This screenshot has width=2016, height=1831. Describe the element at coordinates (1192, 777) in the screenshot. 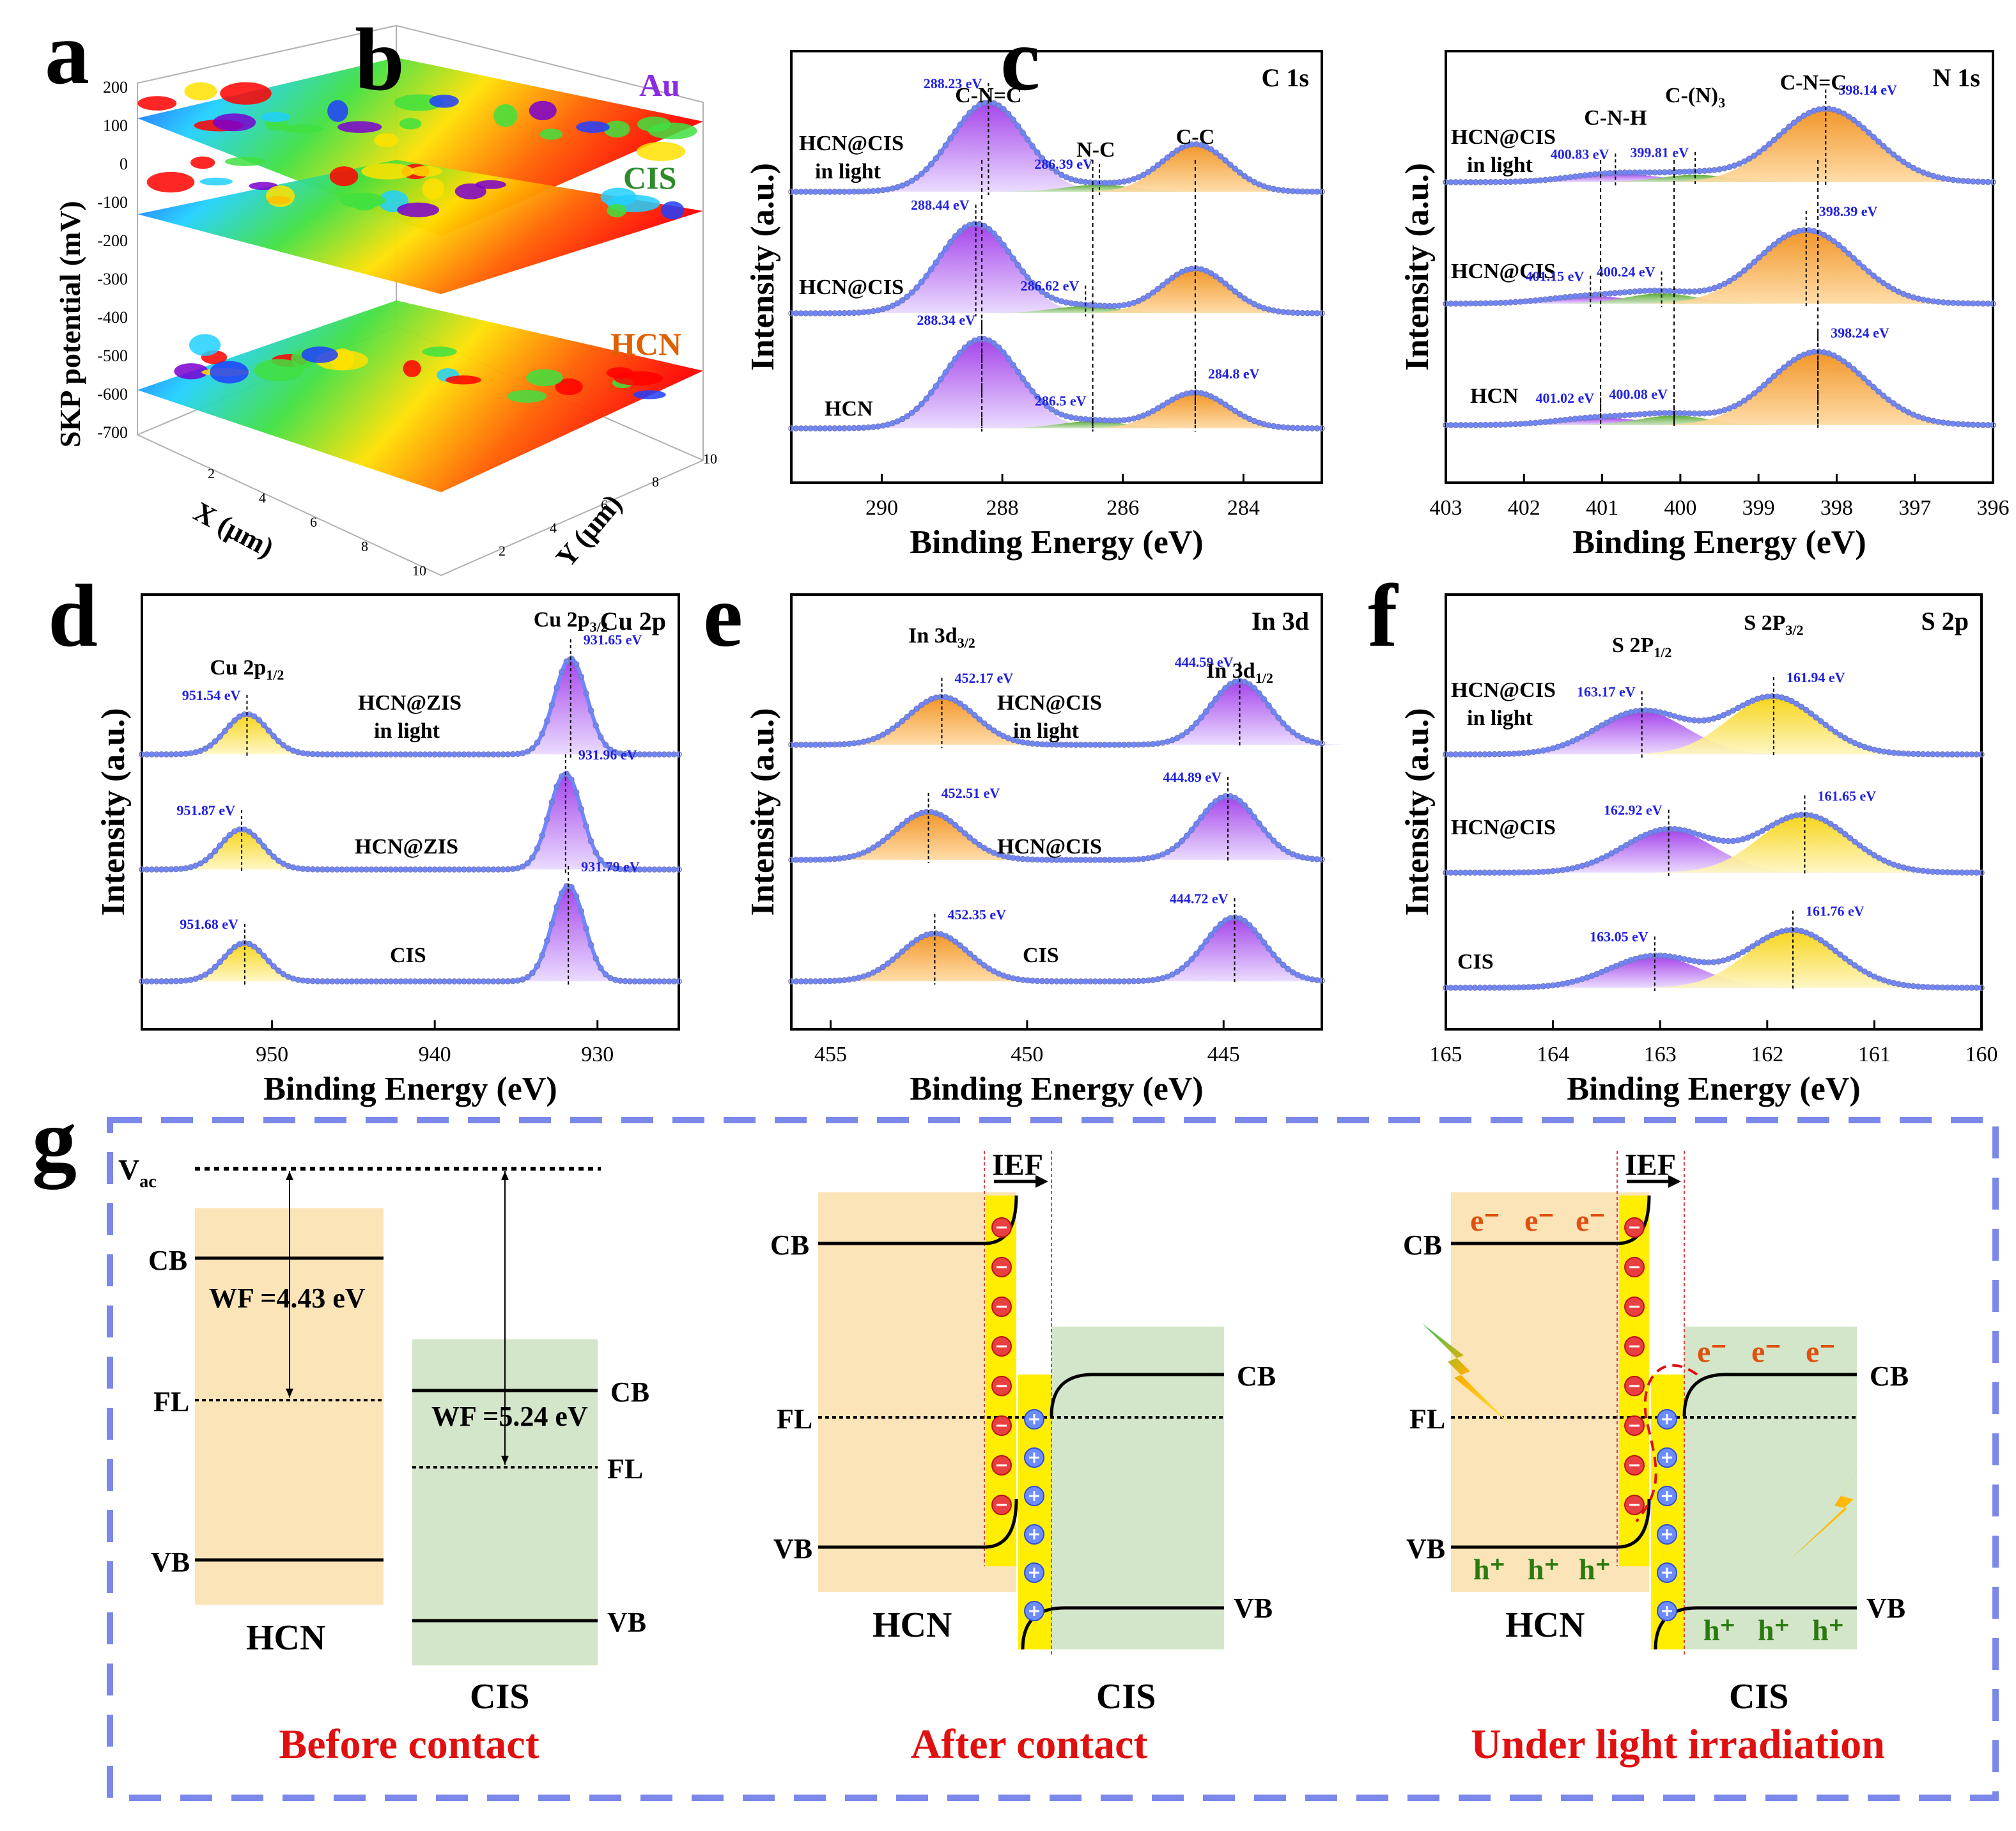

I see `panel-e-peak-position-label: 444.89 eV` at that location.